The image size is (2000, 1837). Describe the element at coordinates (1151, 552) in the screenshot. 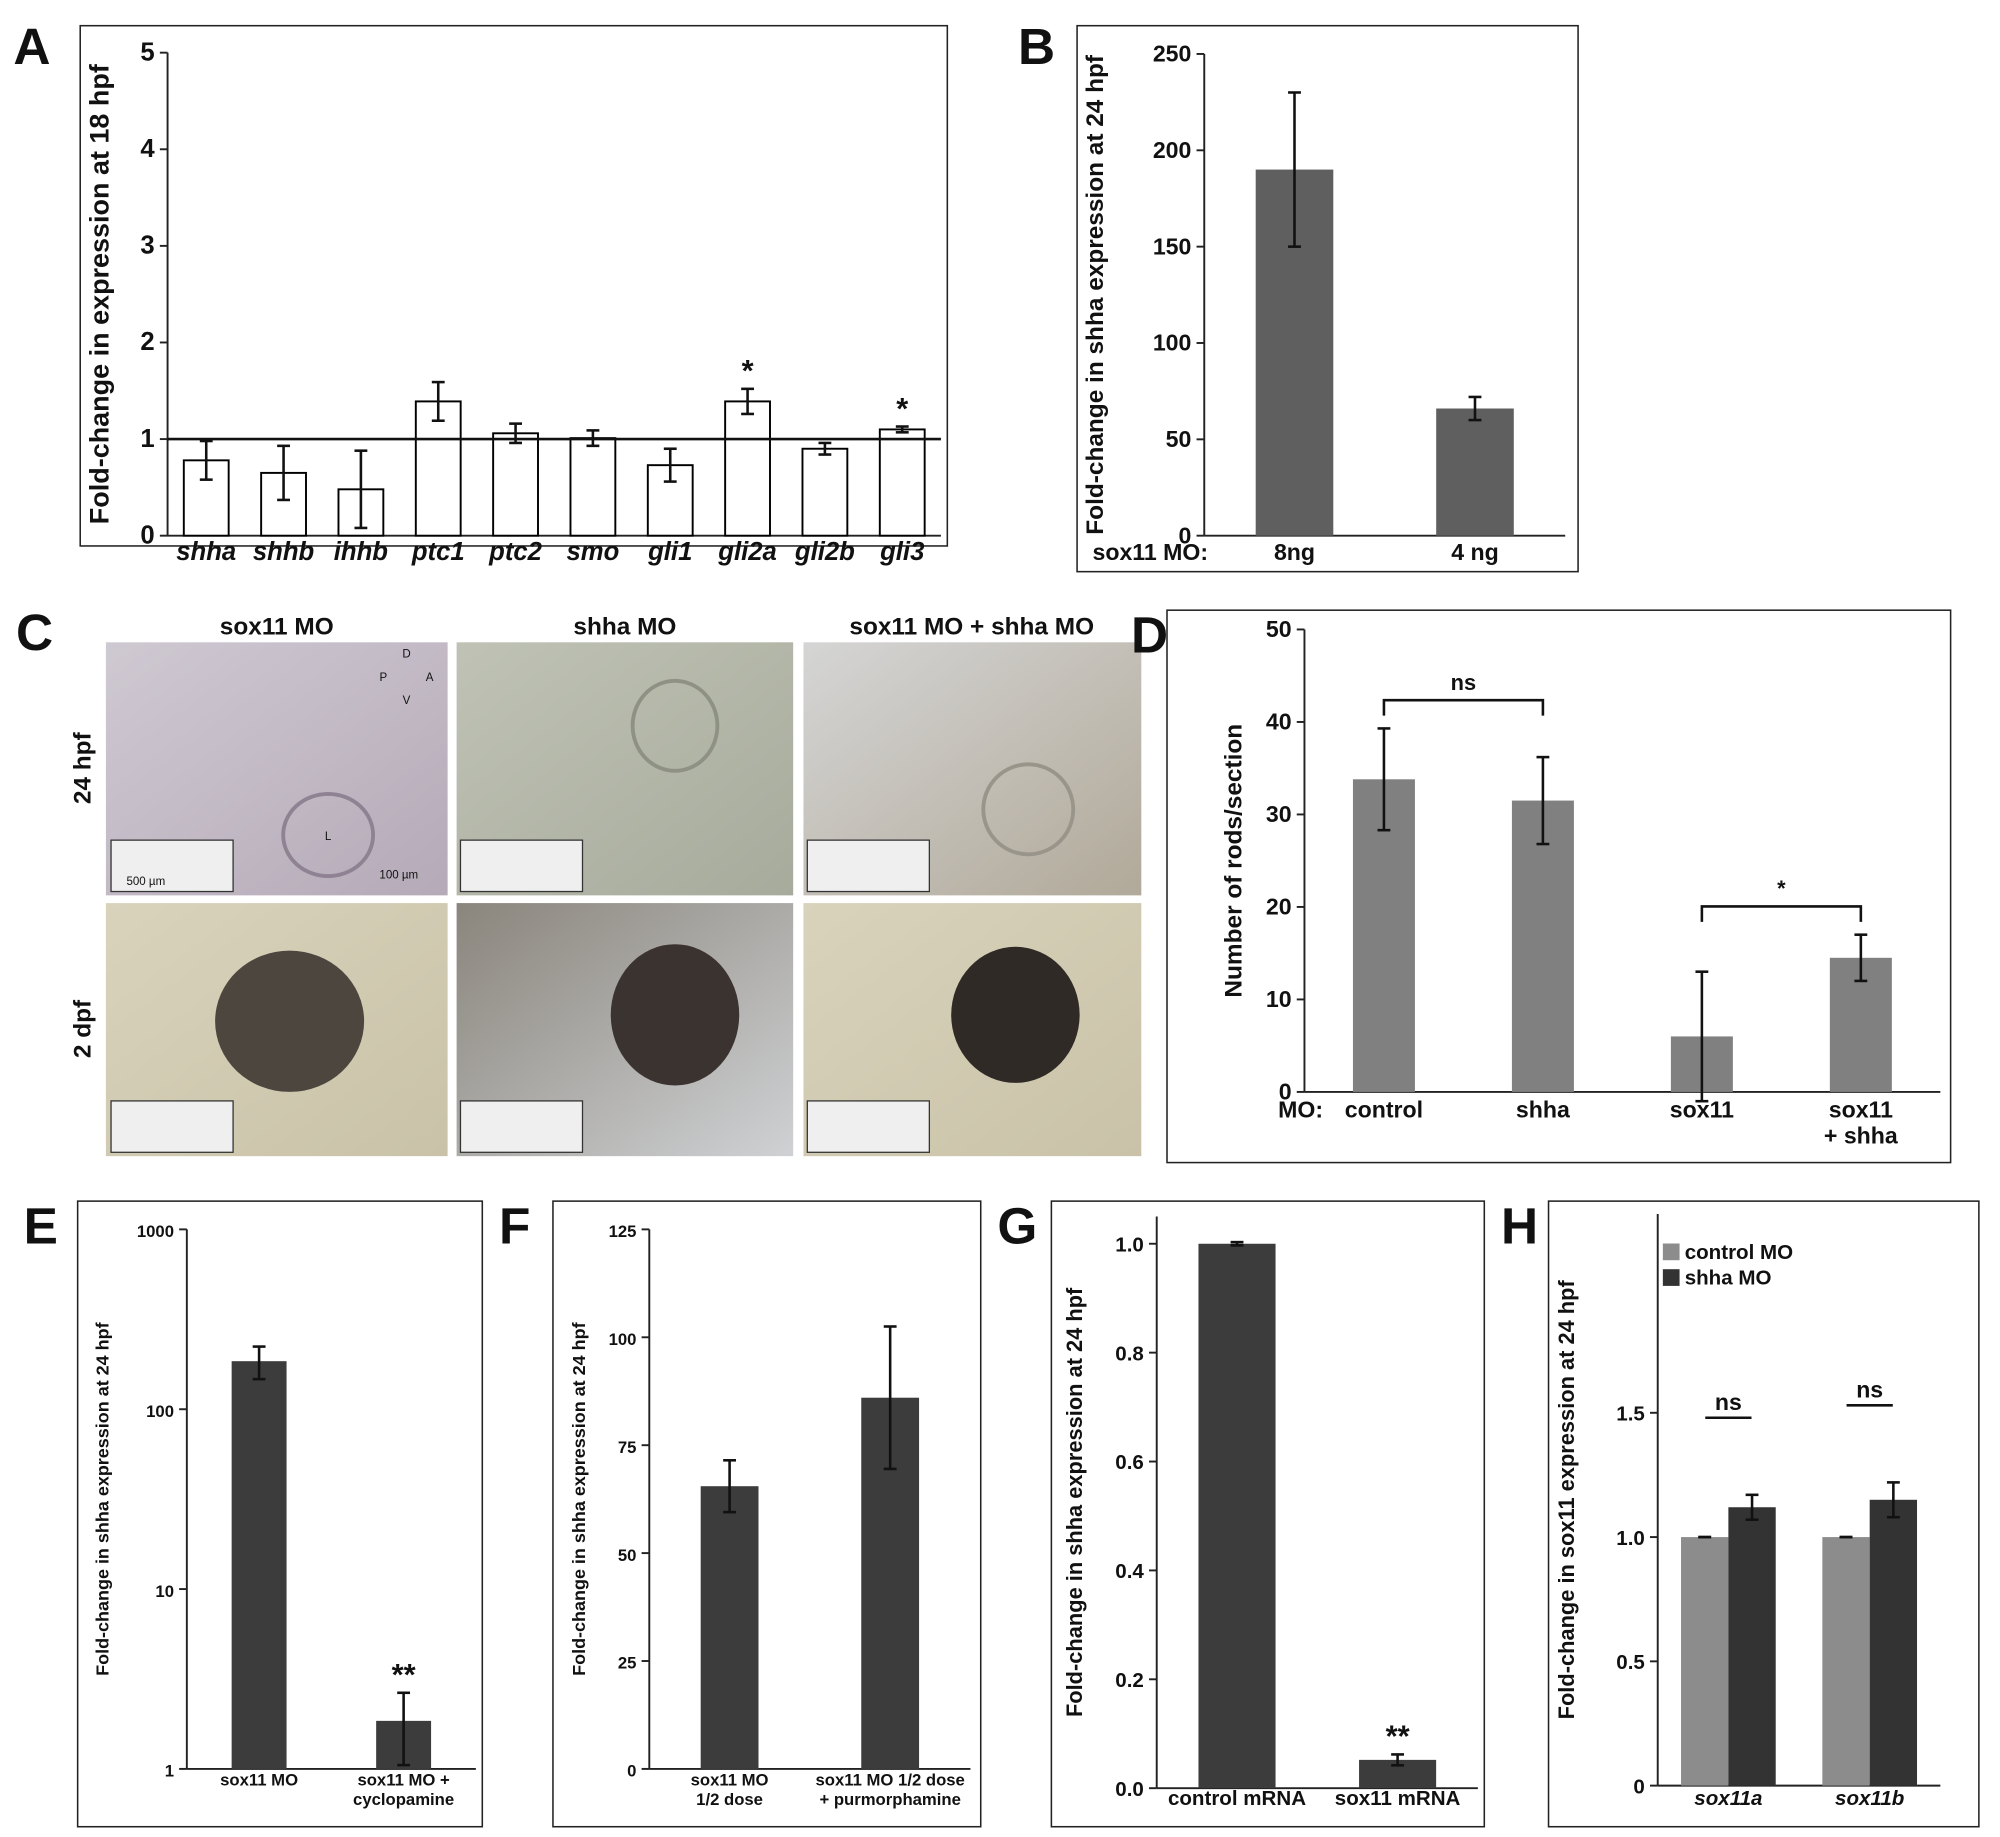

I see `x-axis-prefix: sox11 MO:` at that location.